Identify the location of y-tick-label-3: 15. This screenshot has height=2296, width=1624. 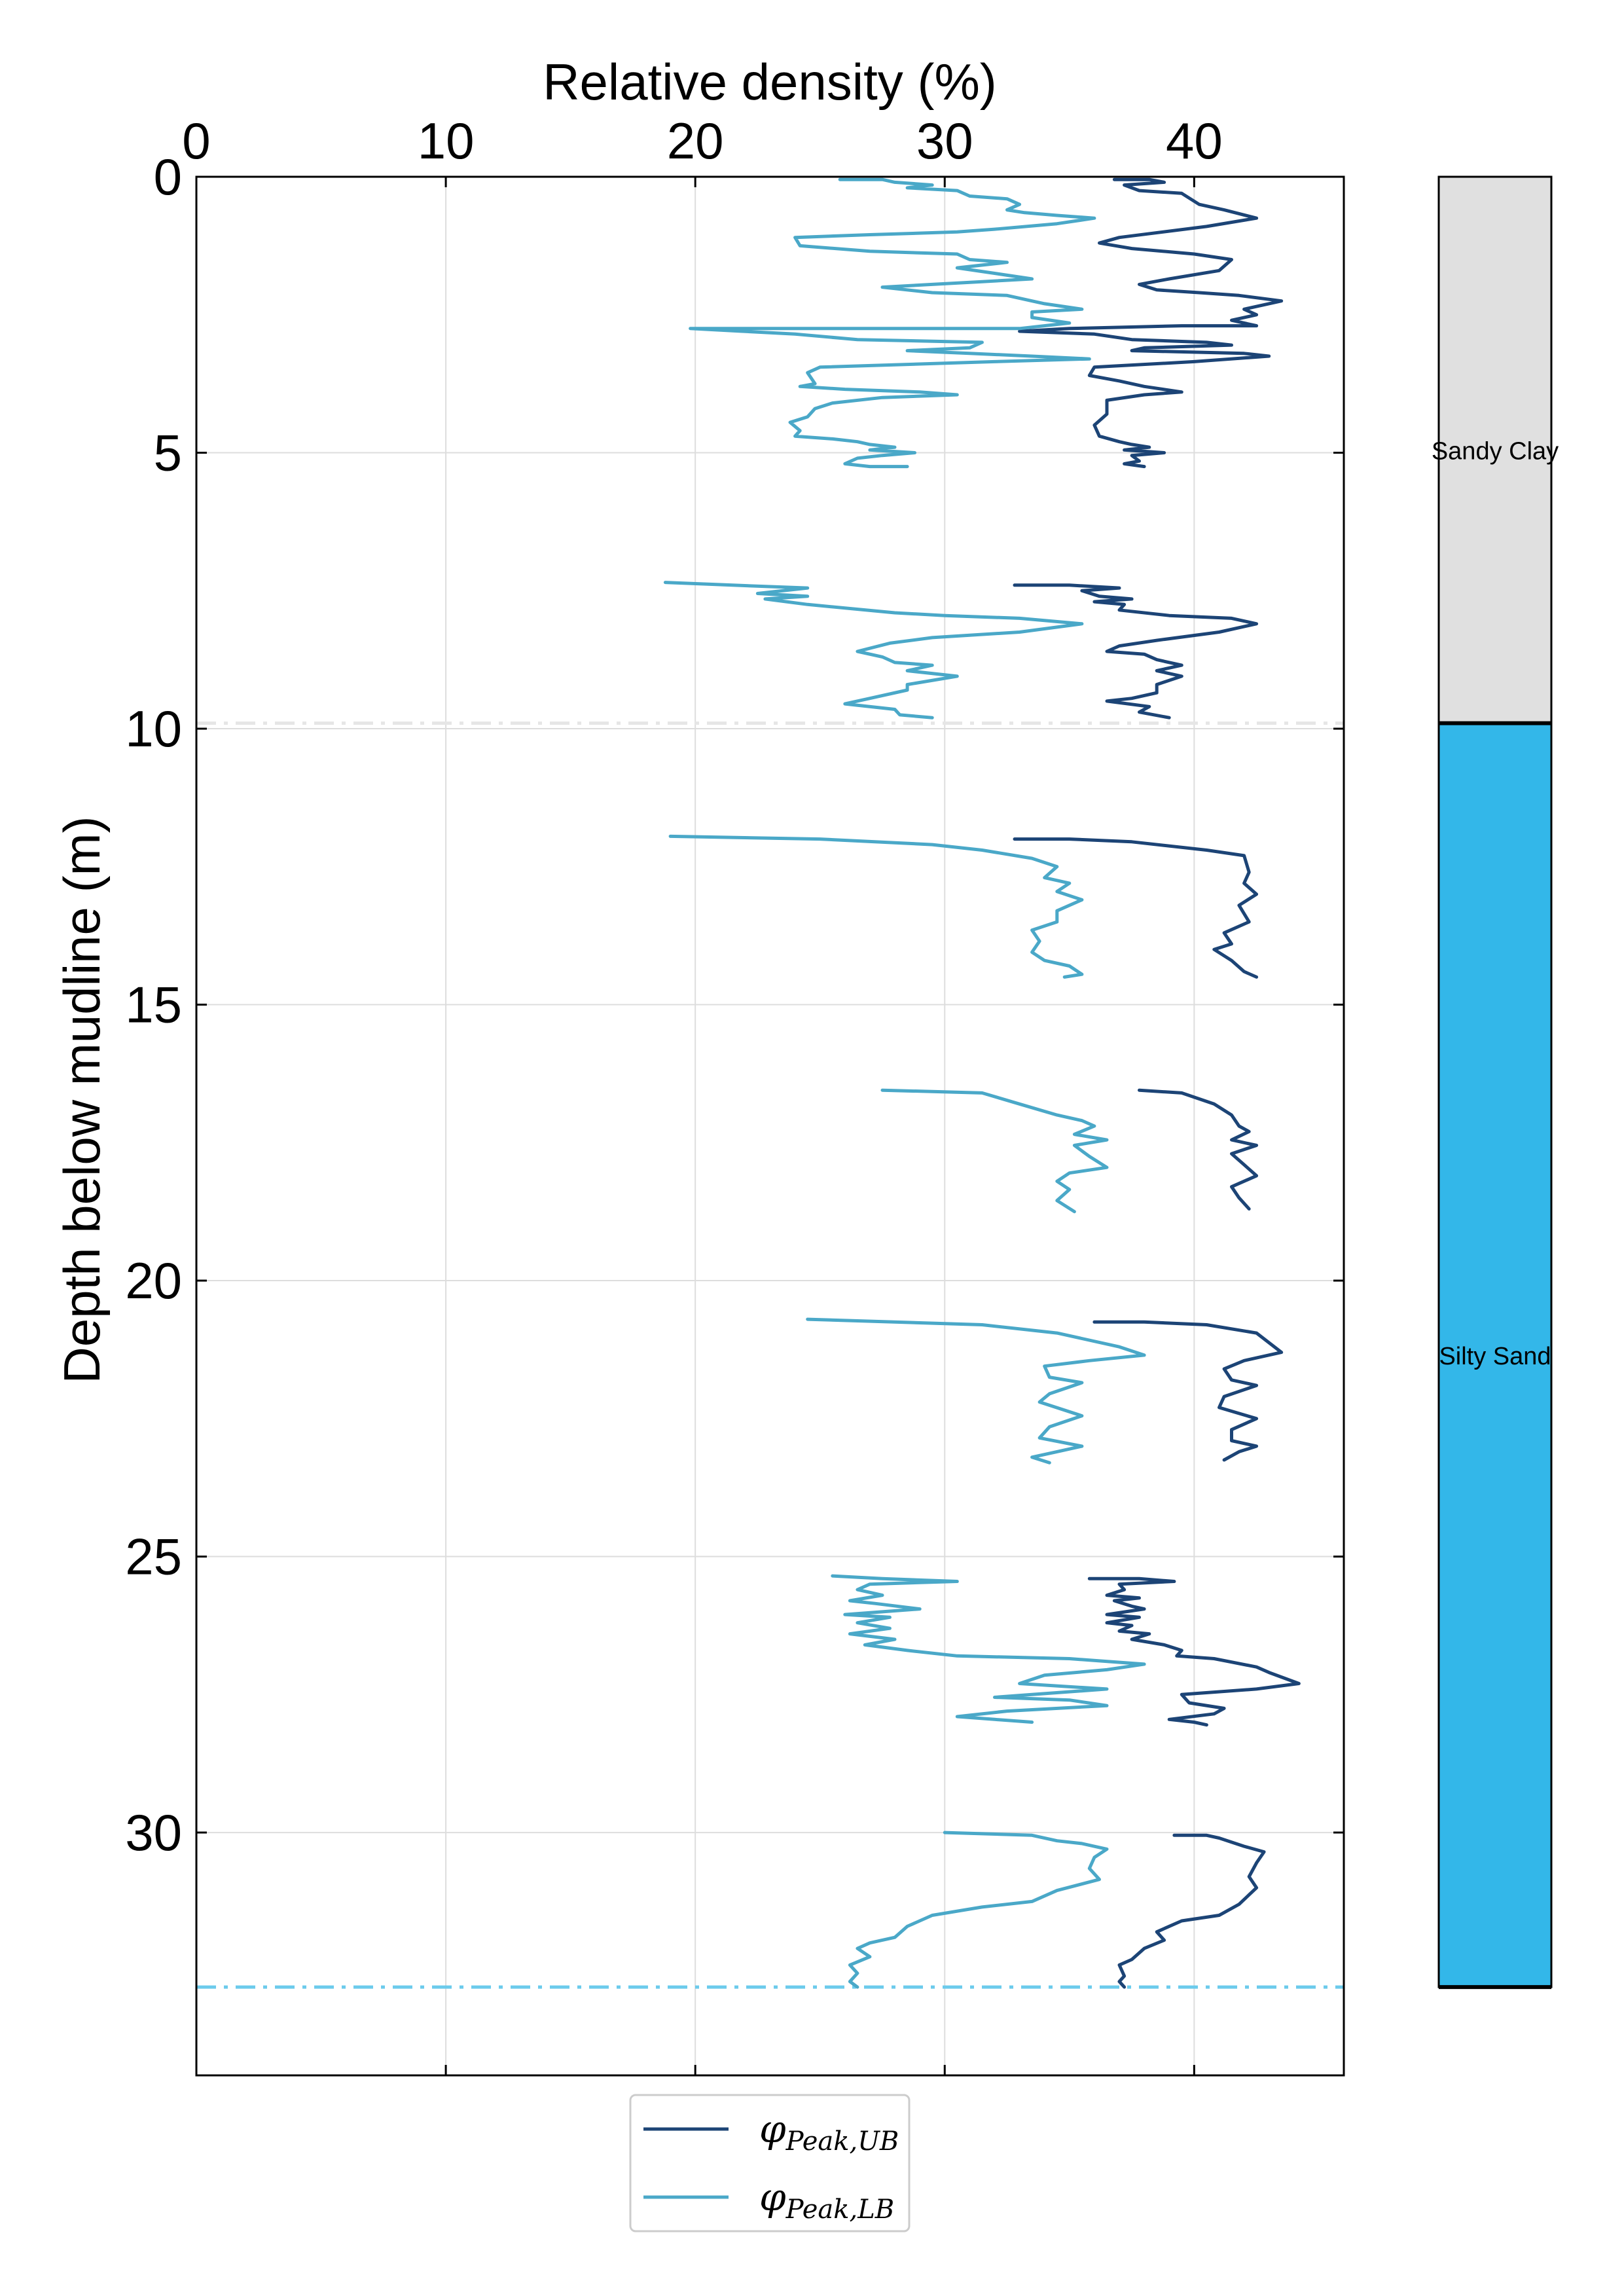
(153, 1005).